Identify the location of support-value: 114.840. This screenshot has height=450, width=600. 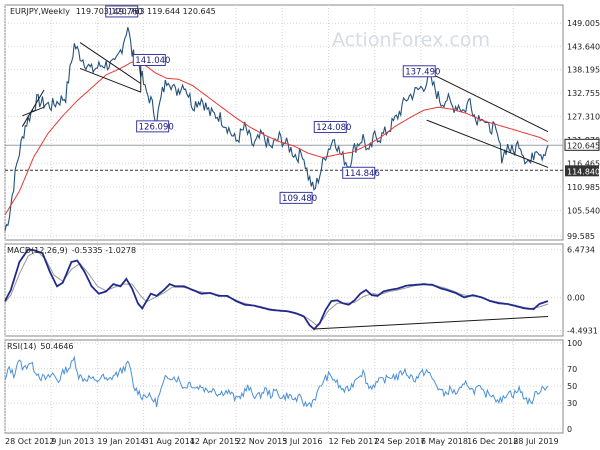
(583, 171).